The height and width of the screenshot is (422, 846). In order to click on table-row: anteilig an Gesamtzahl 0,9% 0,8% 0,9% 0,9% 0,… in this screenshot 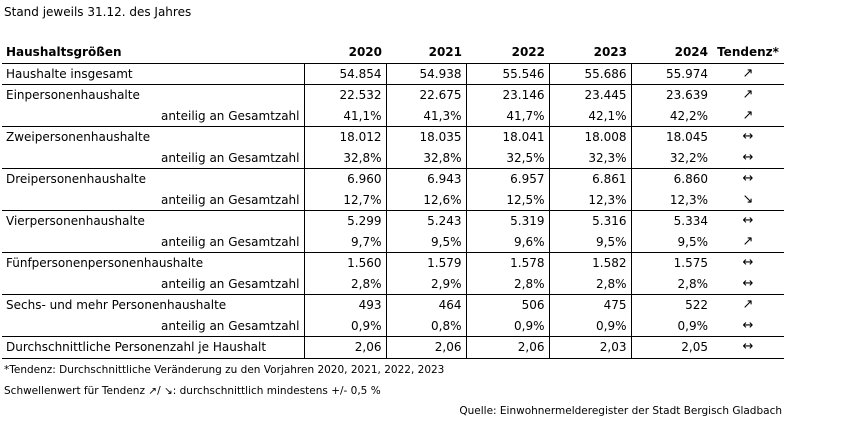, I will do `click(393, 326)`.